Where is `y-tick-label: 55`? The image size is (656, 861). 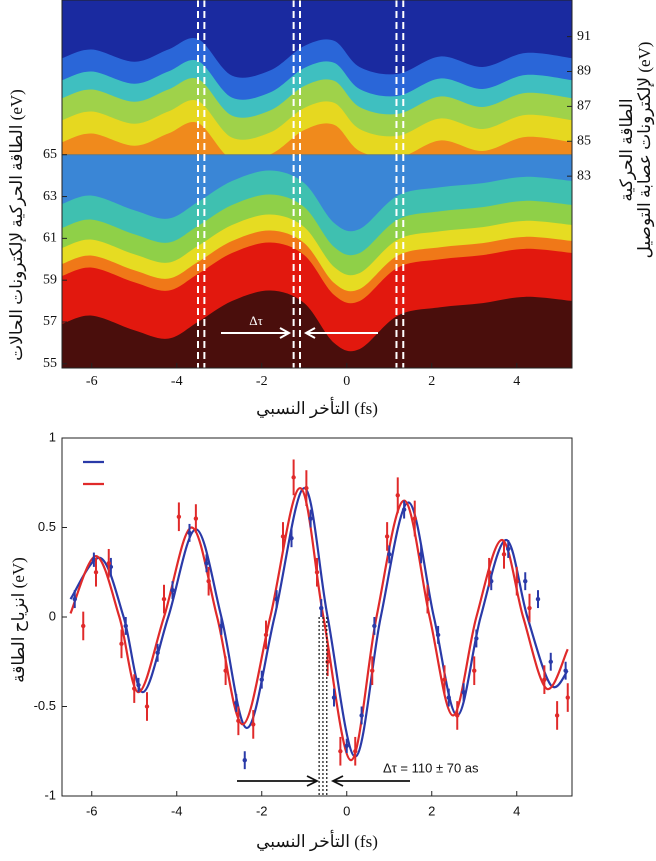 y-tick-label: 55 is located at coordinates (50, 363).